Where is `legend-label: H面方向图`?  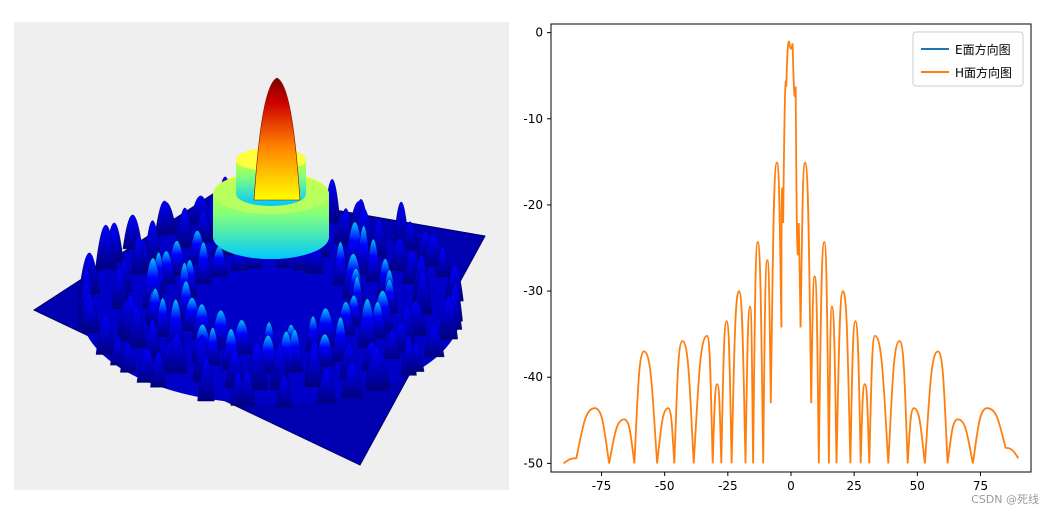
legend-label: H面方向图 is located at coordinates (983, 72).